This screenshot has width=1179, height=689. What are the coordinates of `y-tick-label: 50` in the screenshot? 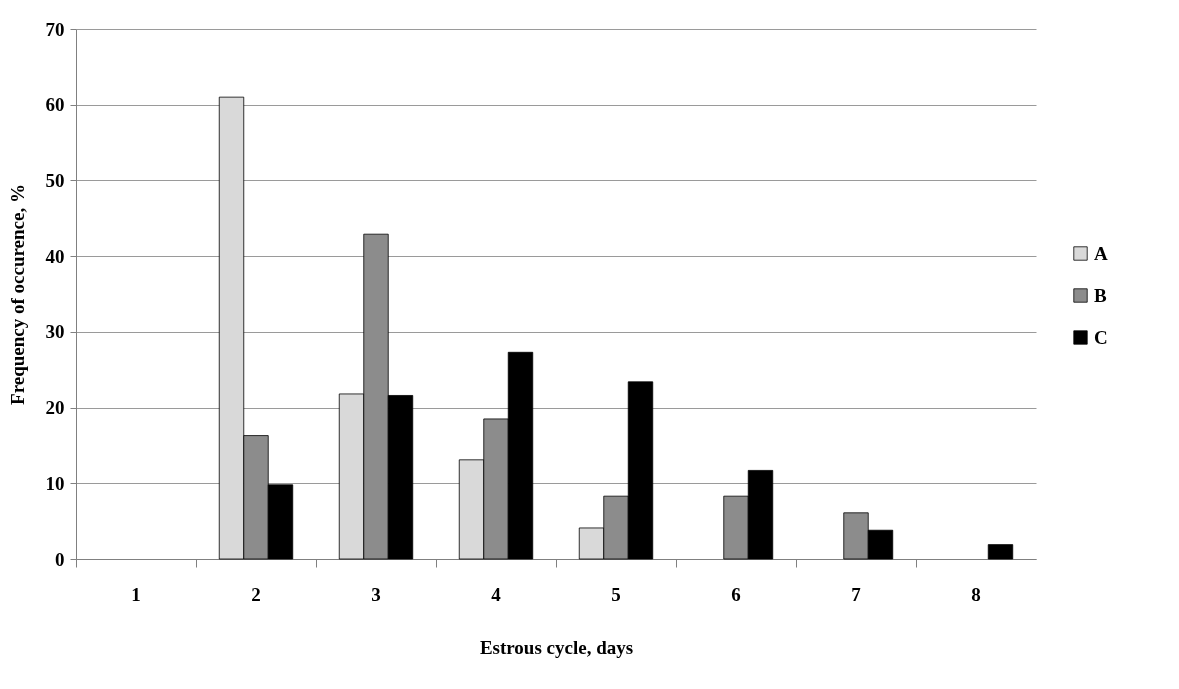 It's located at (55, 180).